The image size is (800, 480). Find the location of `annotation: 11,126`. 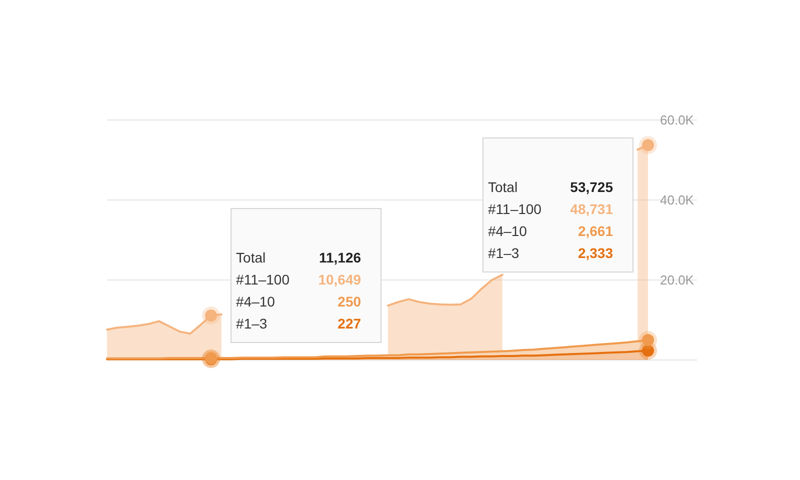

annotation: 11,126 is located at coordinates (340, 257).